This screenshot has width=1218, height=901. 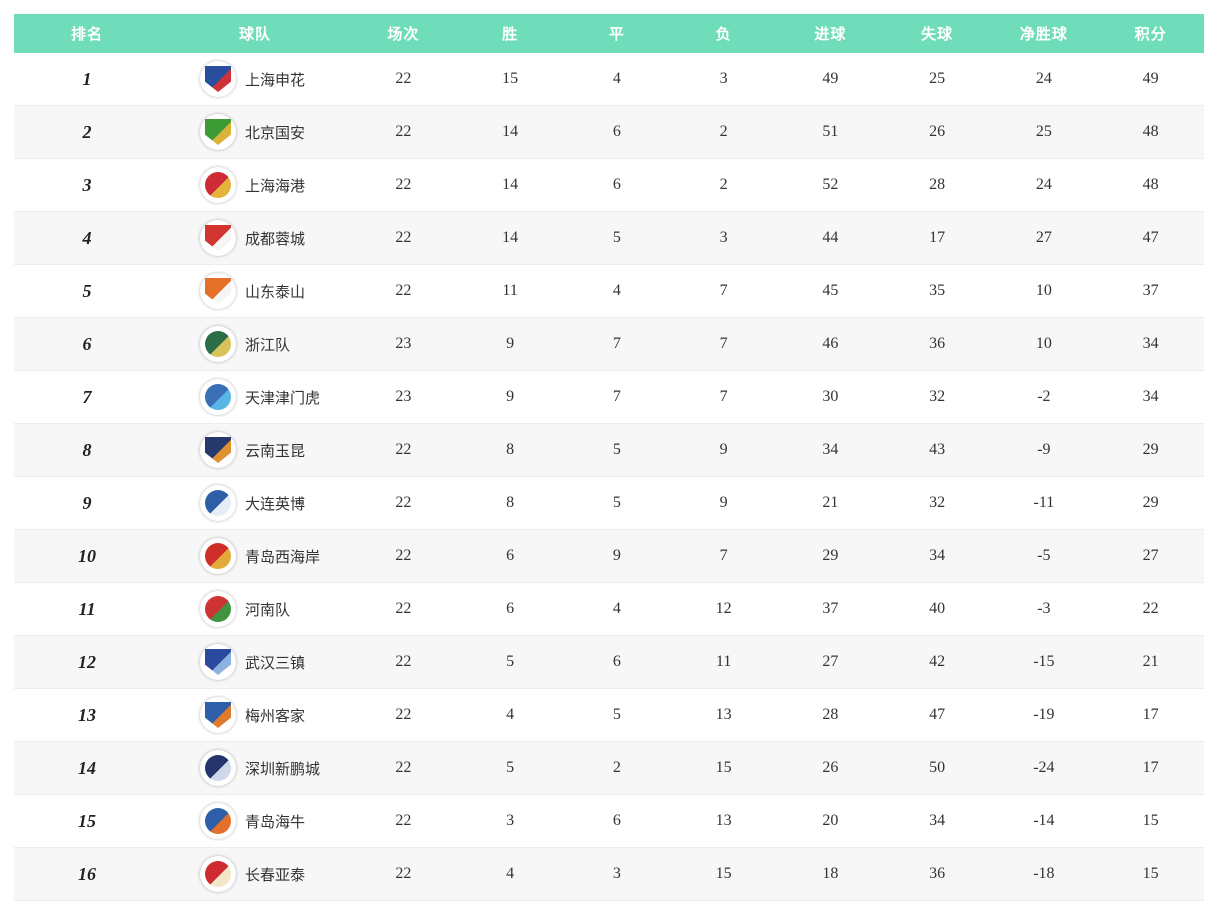 I want to click on stat-cell-points: 29, so click(x=1150, y=449).